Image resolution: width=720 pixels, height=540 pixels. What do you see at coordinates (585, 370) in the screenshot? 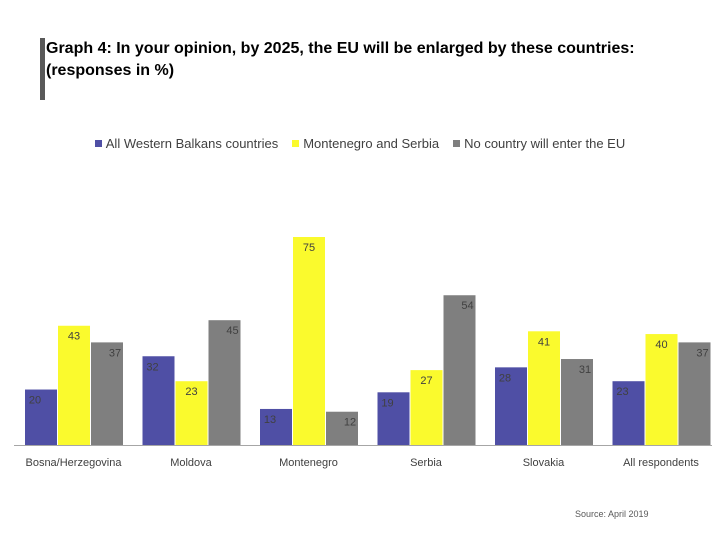
I see `data-label-no-country-4: 31` at bounding box center [585, 370].